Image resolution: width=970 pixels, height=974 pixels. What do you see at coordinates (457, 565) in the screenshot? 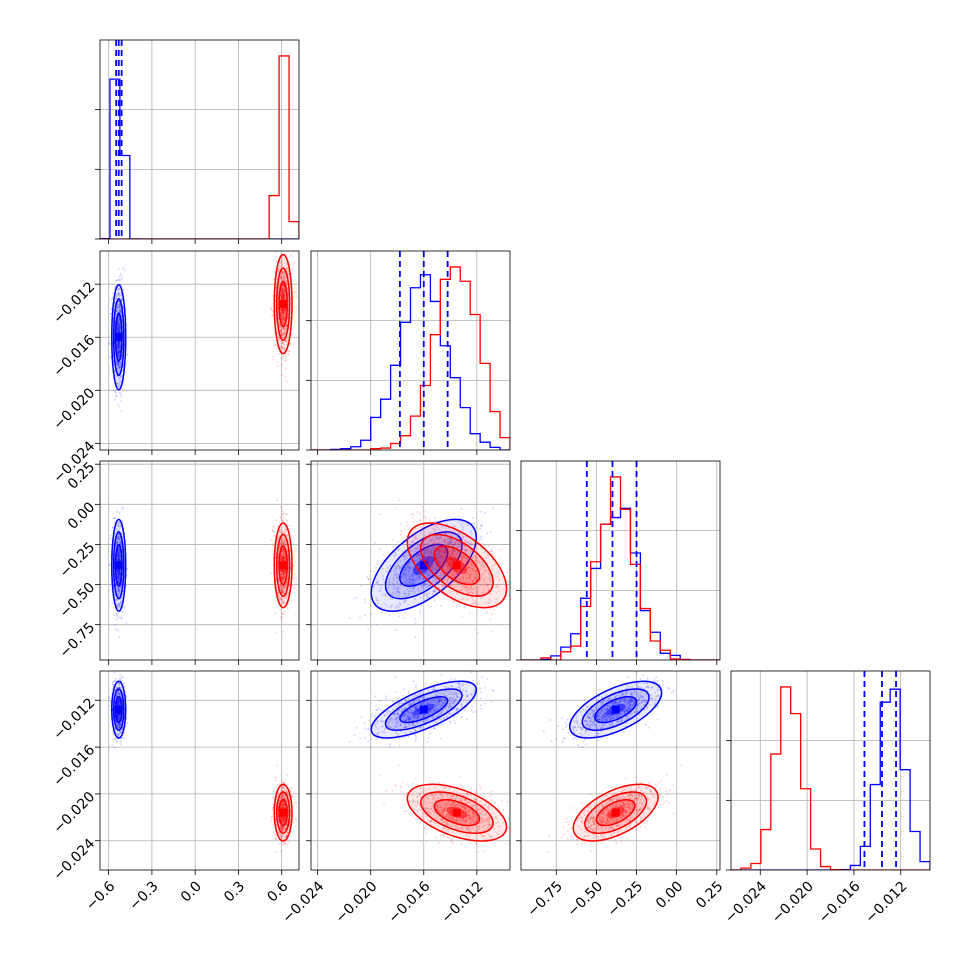
I see `density-peak` at bounding box center [457, 565].